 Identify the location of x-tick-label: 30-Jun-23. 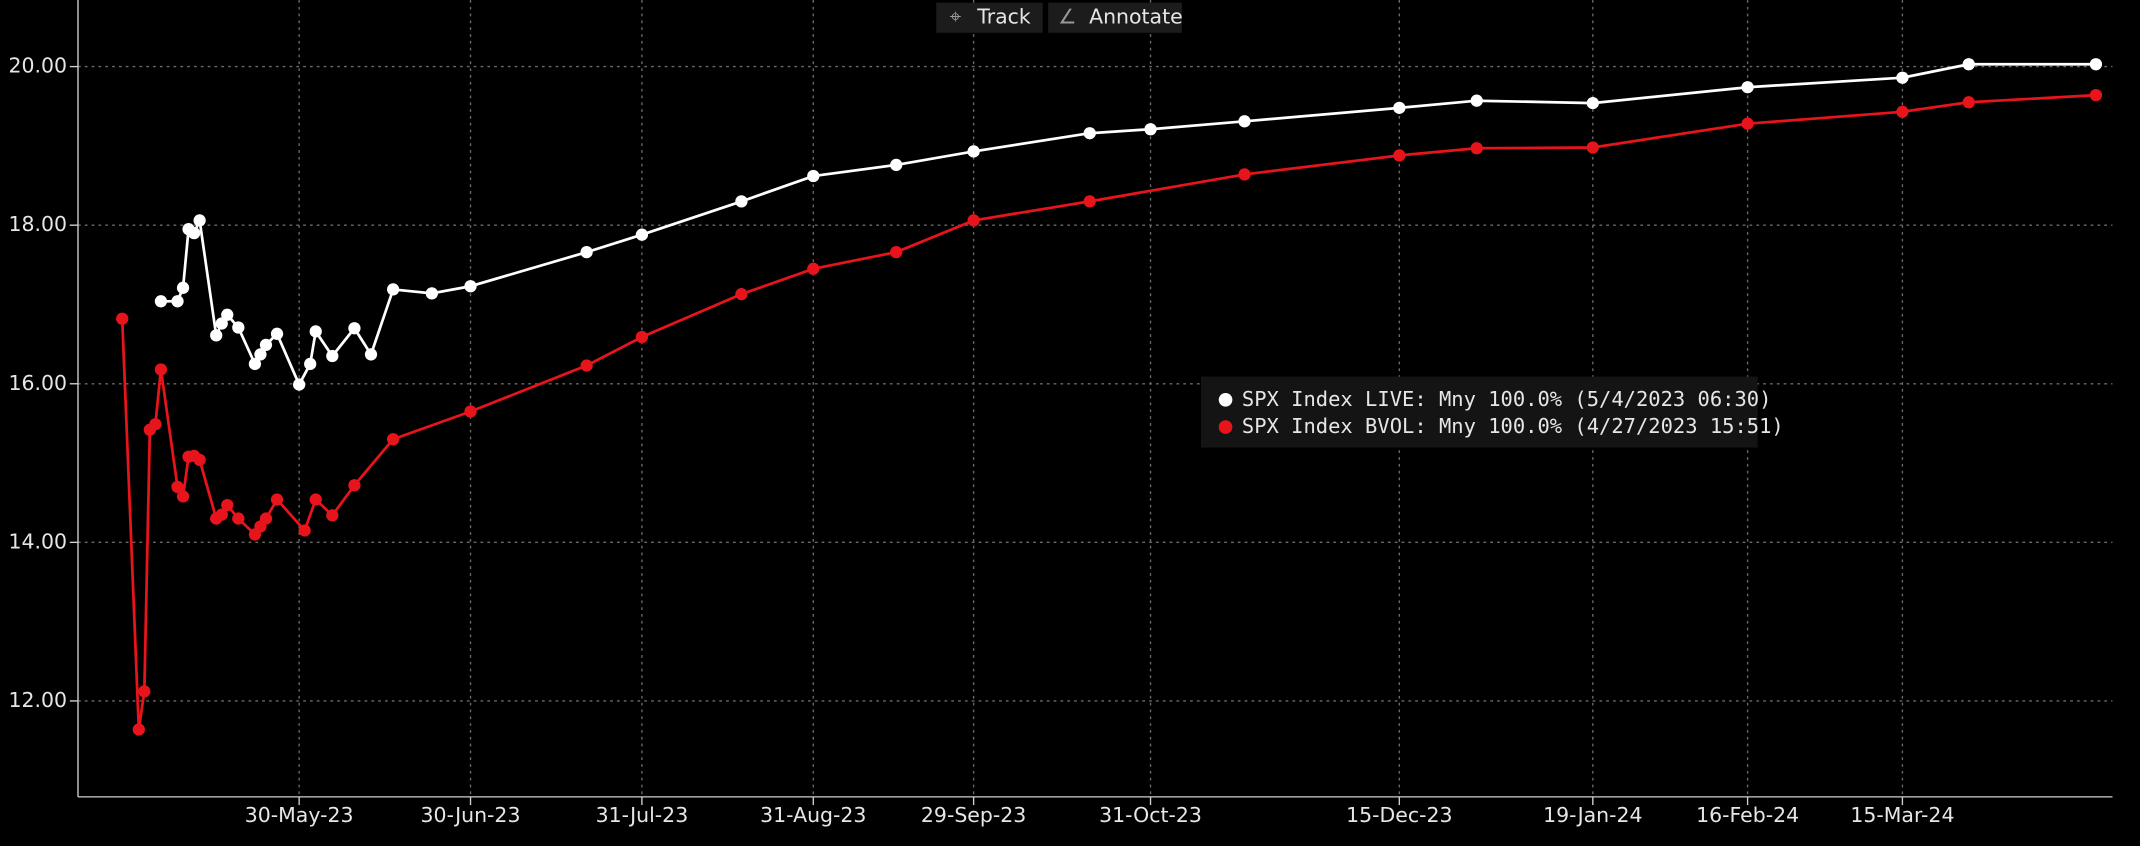
(471, 815).